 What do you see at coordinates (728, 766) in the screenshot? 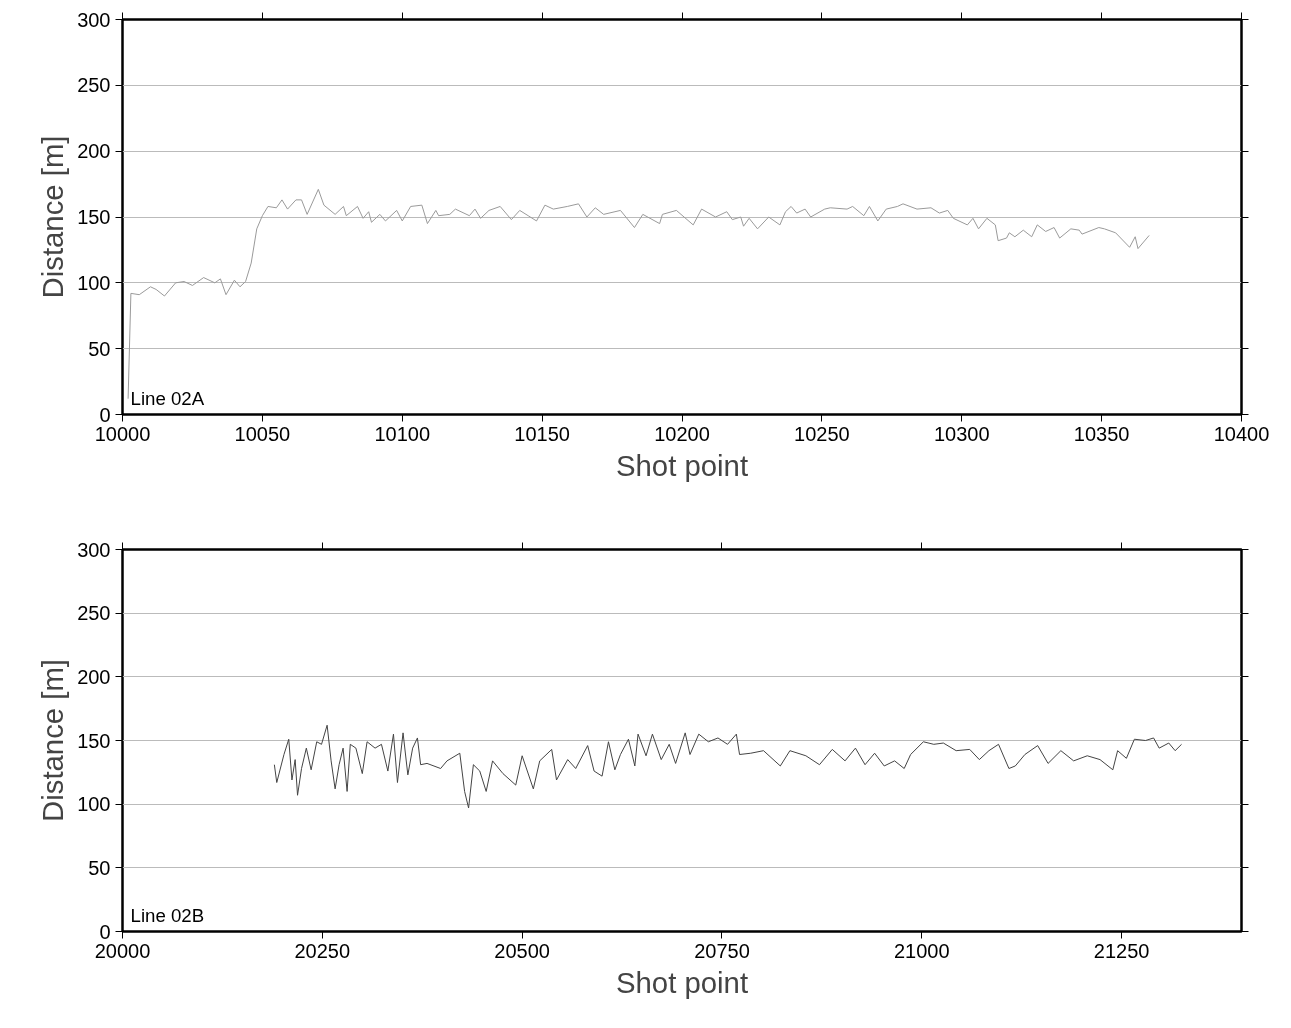
I see `line-series` at bounding box center [728, 766].